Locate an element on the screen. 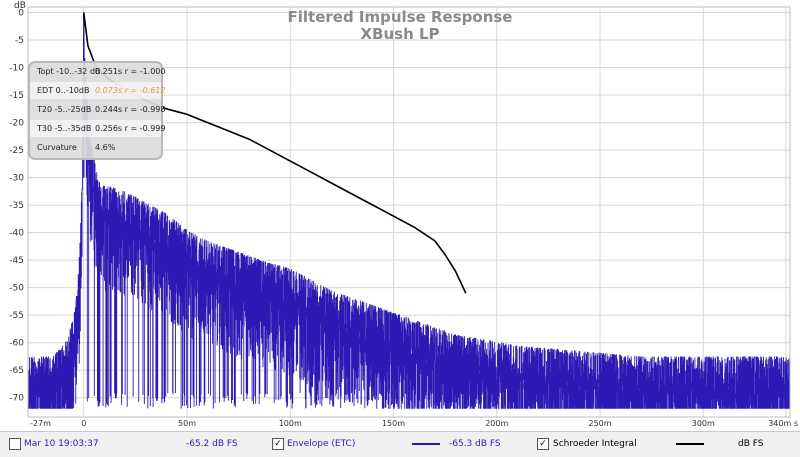 This screenshot has width=800, height=457. y-tick-label: -55 is located at coordinates (16, 316).